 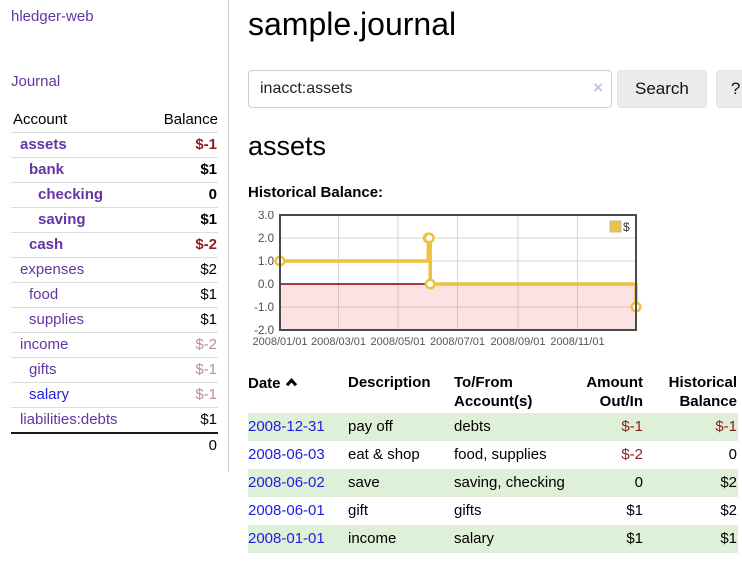 What do you see at coordinates (69, 419) in the screenshot?
I see `account-link: liabilities:debts` at bounding box center [69, 419].